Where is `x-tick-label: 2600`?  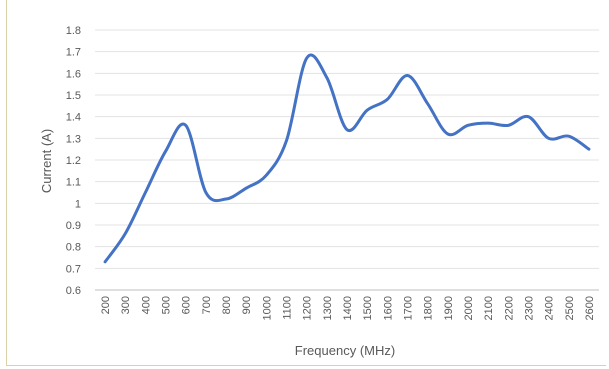 x-tick-label: 2600 is located at coordinates (590, 308).